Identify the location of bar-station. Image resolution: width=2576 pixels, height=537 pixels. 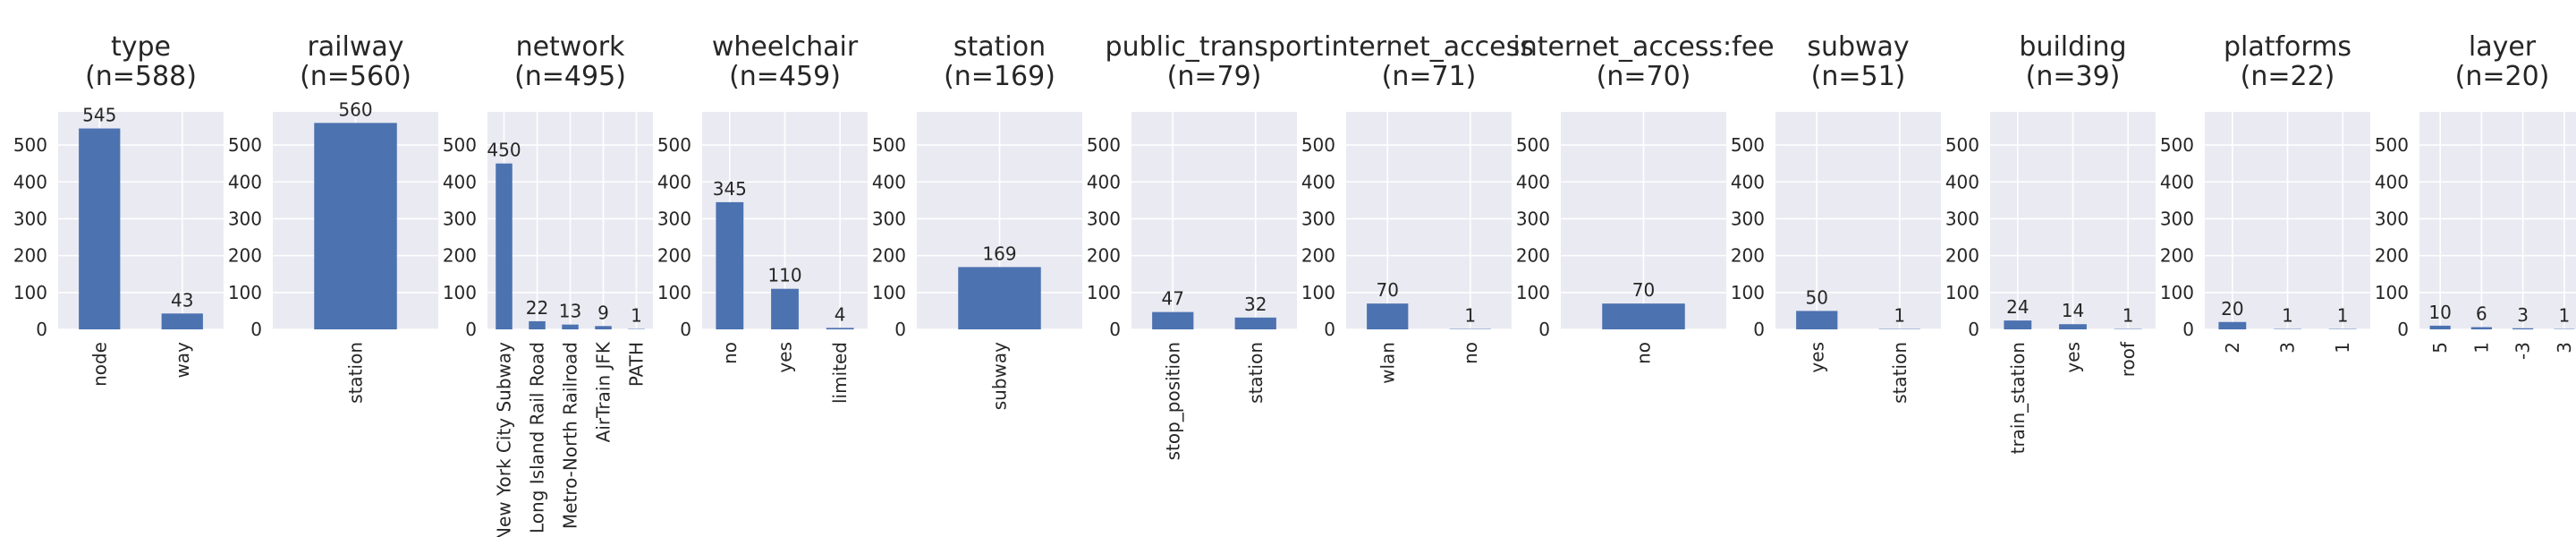
(355, 226).